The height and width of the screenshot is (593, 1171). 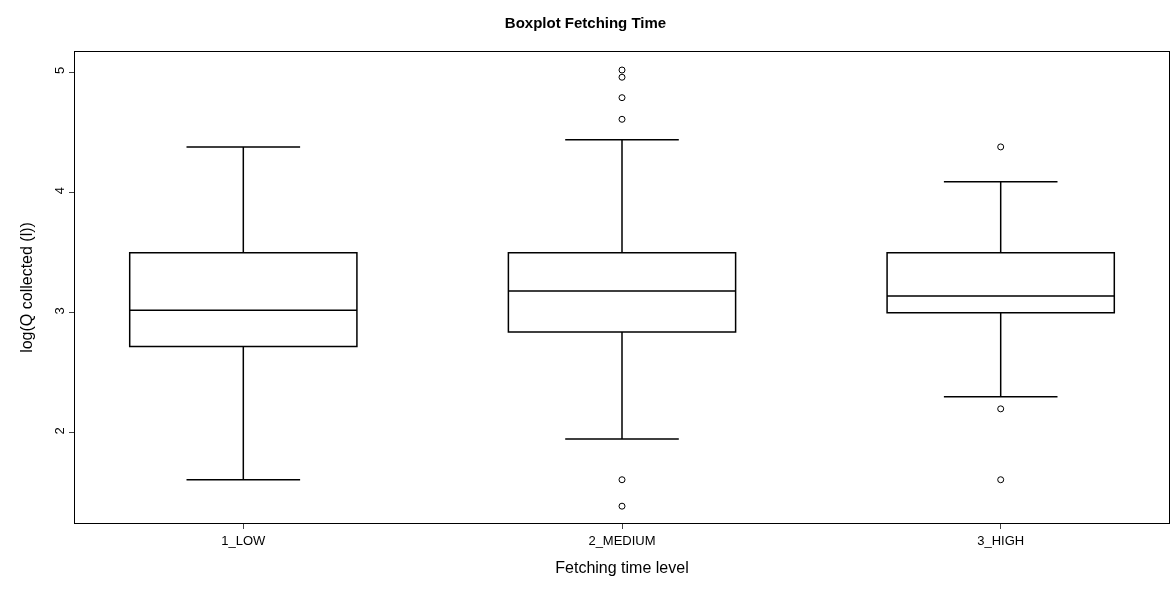 I want to click on chart-title: Boxplot Fetching Time, so click(x=585, y=23).